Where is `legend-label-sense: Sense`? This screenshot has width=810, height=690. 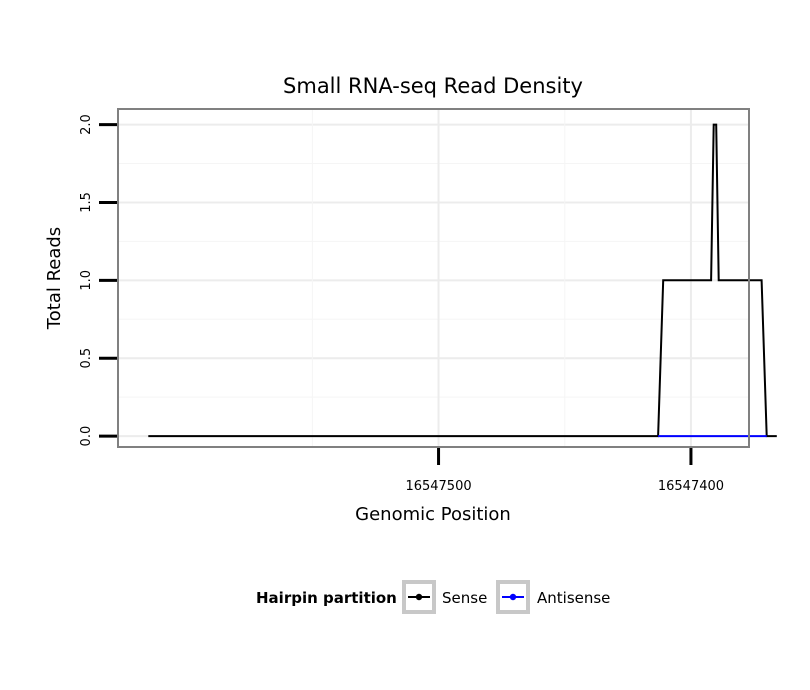
legend-label-sense: Sense is located at coordinates (464, 598).